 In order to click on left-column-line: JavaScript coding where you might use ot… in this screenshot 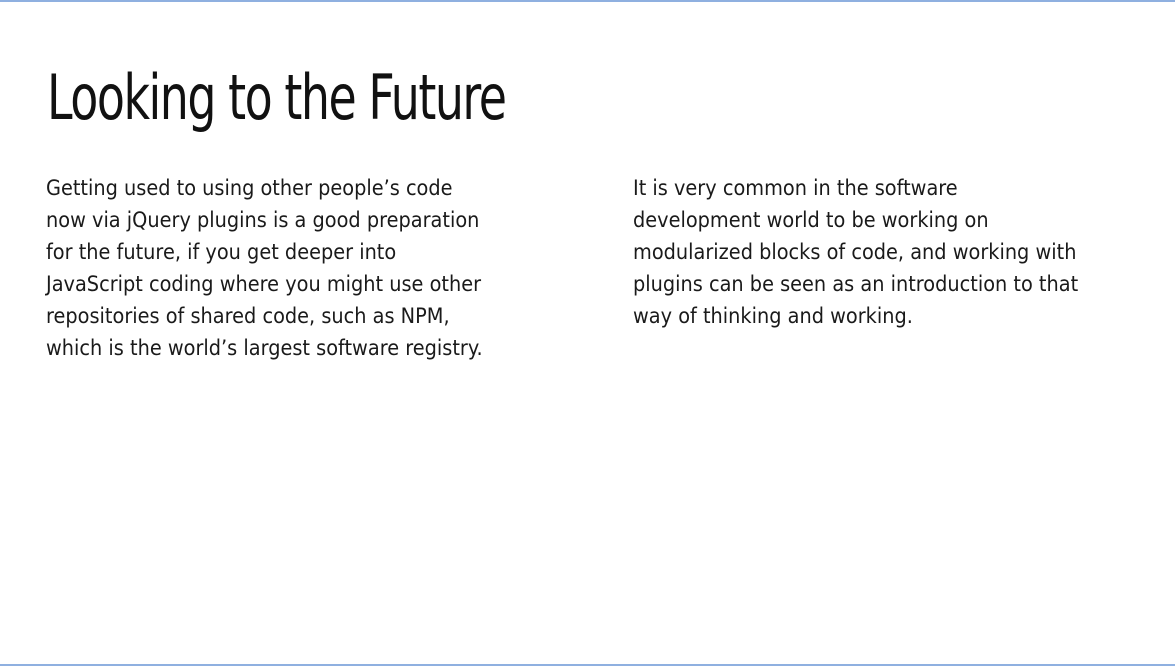, I will do `click(264, 284)`.